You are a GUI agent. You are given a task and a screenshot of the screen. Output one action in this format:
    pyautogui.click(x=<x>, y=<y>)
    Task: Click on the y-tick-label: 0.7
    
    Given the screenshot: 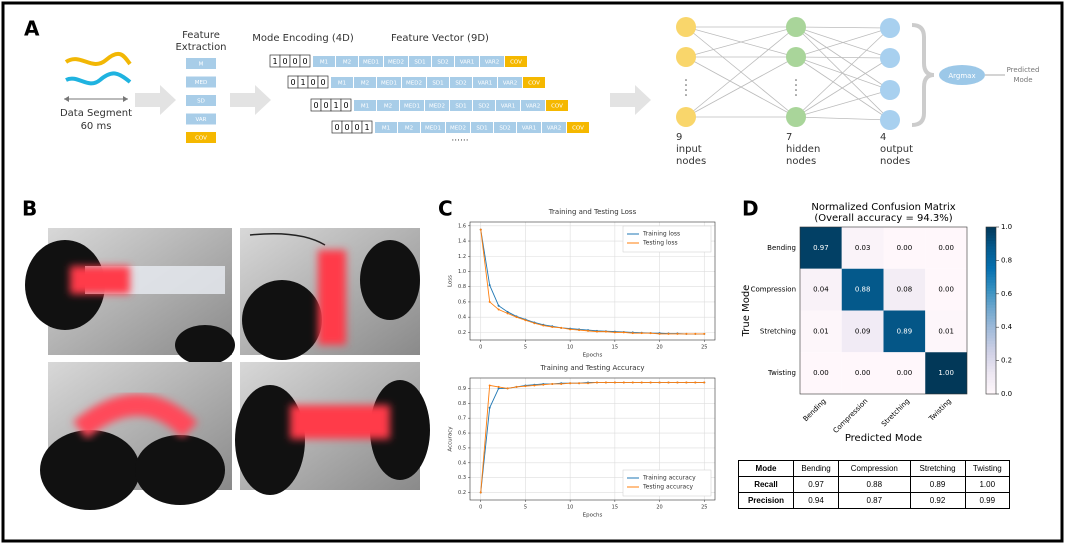 What is the action you would take?
    pyautogui.click(x=462, y=419)
    